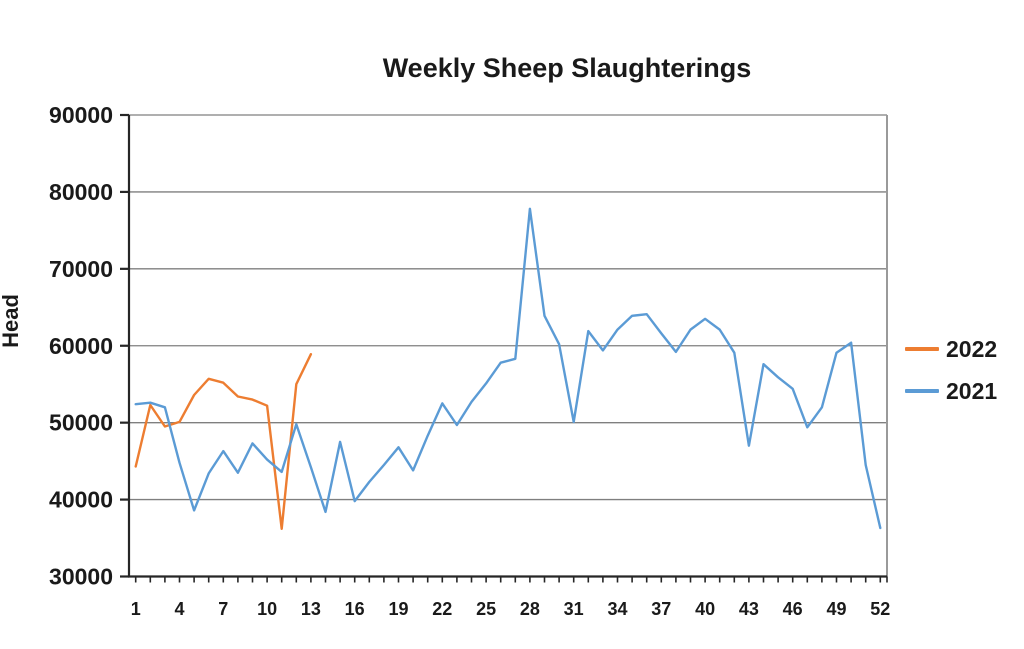  Describe the element at coordinates (880, 609) in the screenshot. I see `x-tick-label: 52` at that location.